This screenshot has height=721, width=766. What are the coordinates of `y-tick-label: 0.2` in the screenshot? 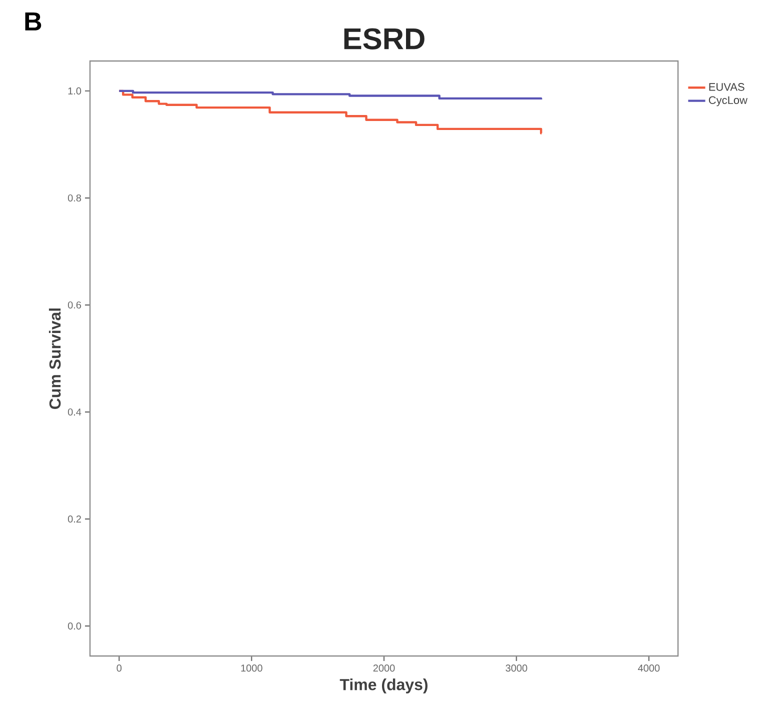 It's located at (74, 519).